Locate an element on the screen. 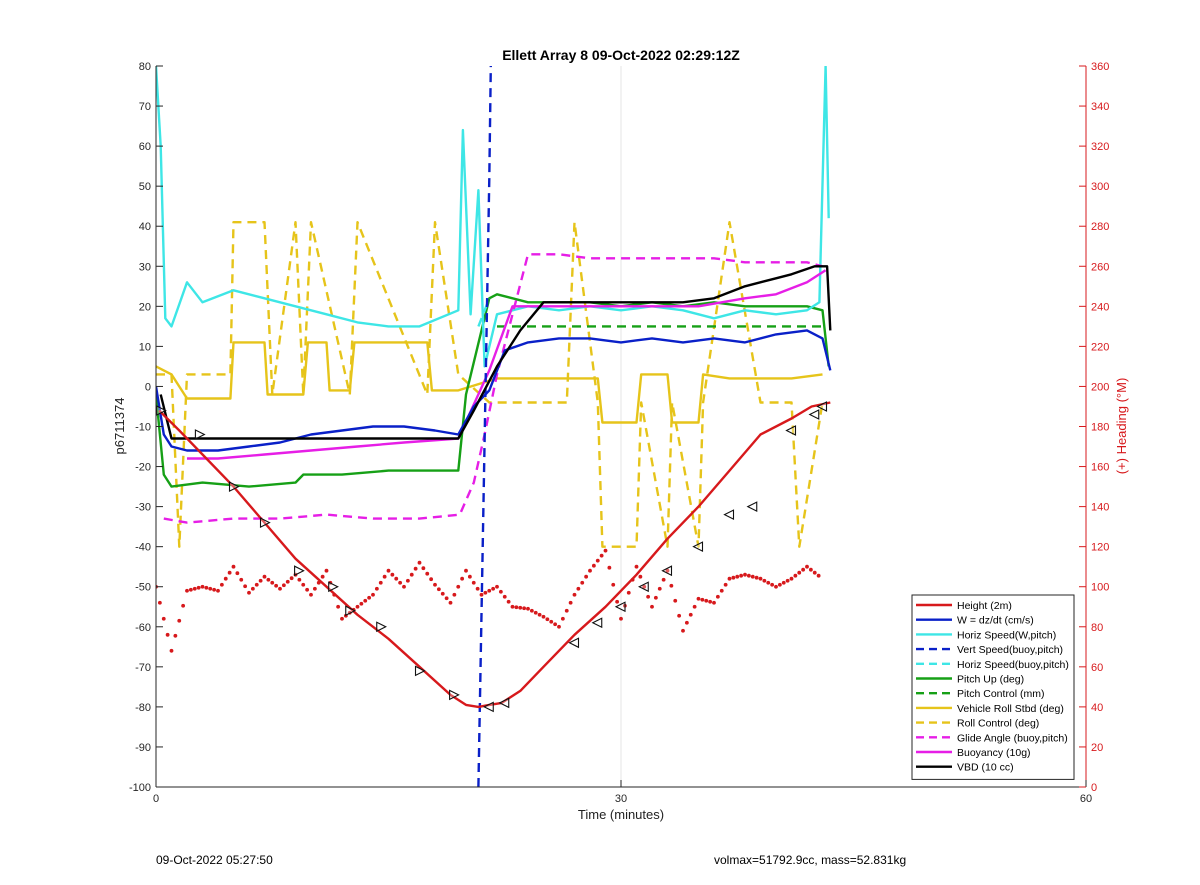 Image resolution: width=1200 pixels, height=885 pixels. y2-tick-label: 220 is located at coordinates (1100, 347).